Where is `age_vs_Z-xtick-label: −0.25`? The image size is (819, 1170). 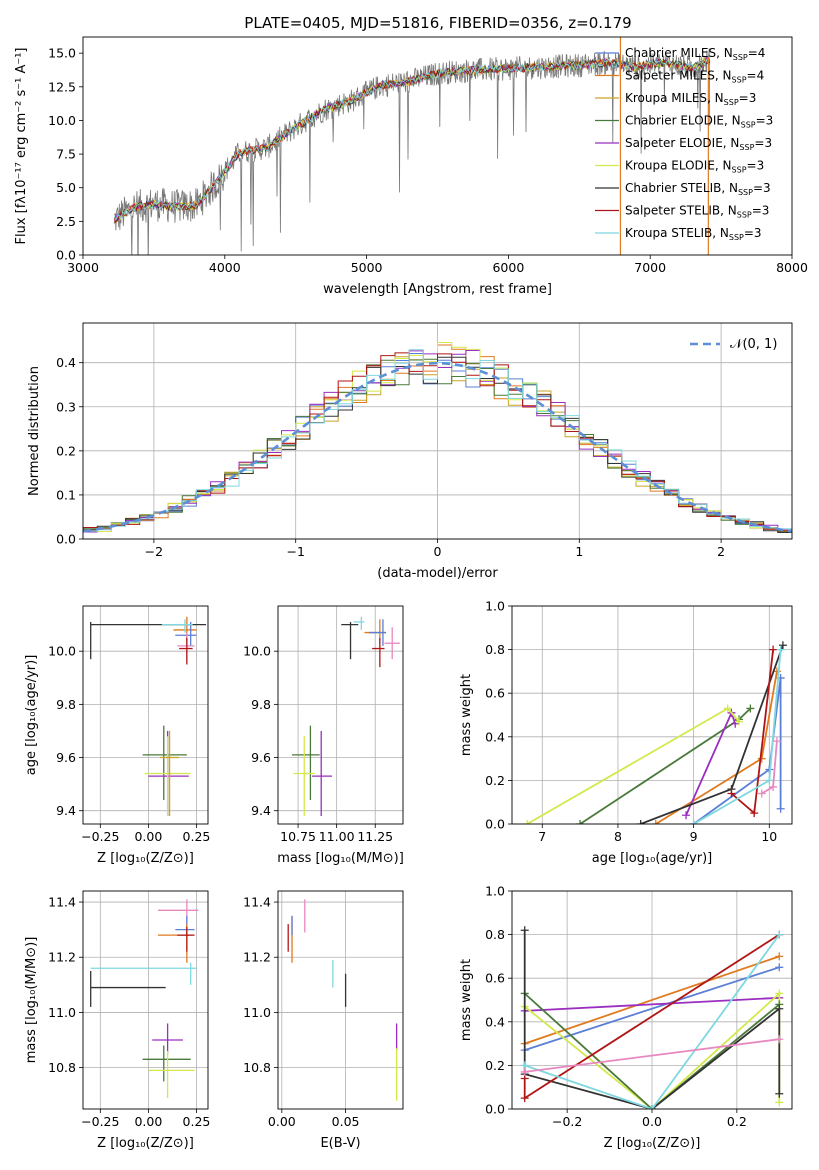 age_vs_Z-xtick-label: −0.25 is located at coordinates (100, 836).